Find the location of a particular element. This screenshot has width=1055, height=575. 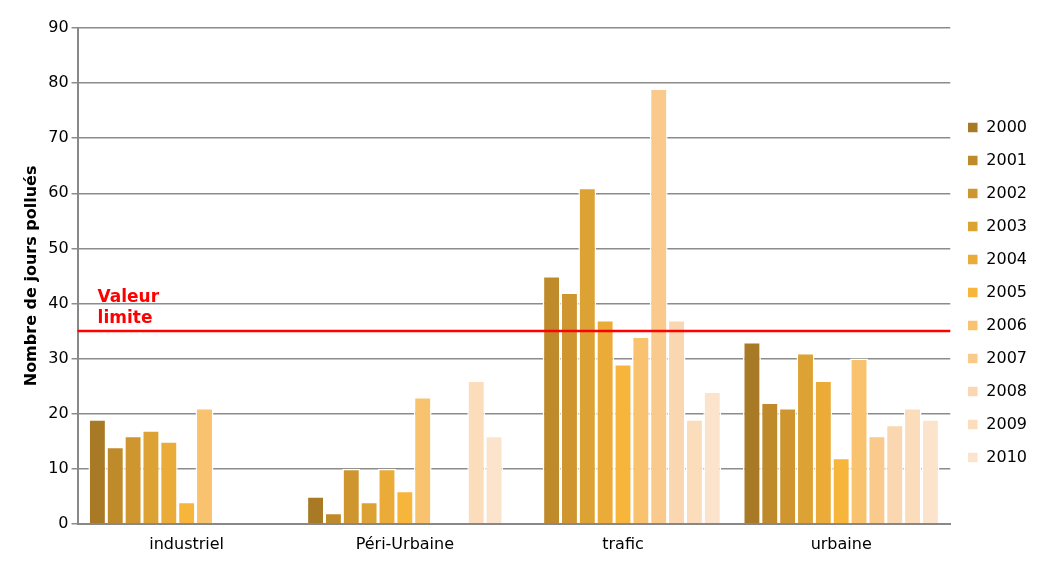

x-tick-label: urbaine is located at coordinates (841, 543).